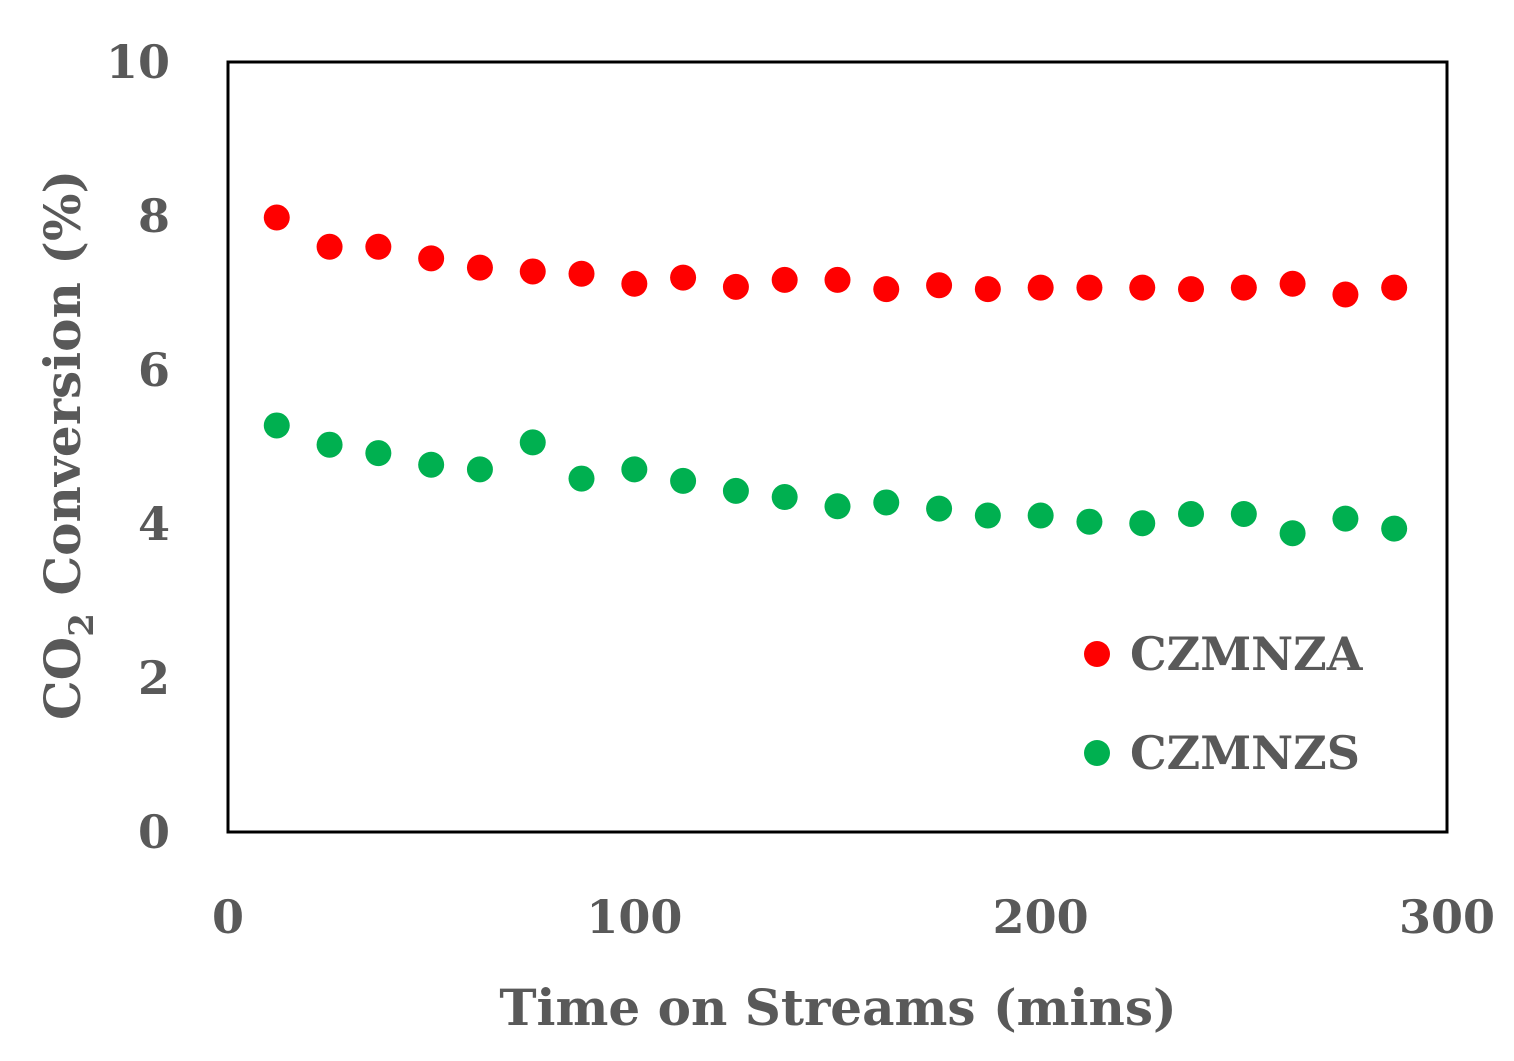 This screenshot has width=1514, height=1061. What do you see at coordinates (1247, 654) in the screenshot?
I see `legend-label-czmnza: CZMNZA` at bounding box center [1247, 654].